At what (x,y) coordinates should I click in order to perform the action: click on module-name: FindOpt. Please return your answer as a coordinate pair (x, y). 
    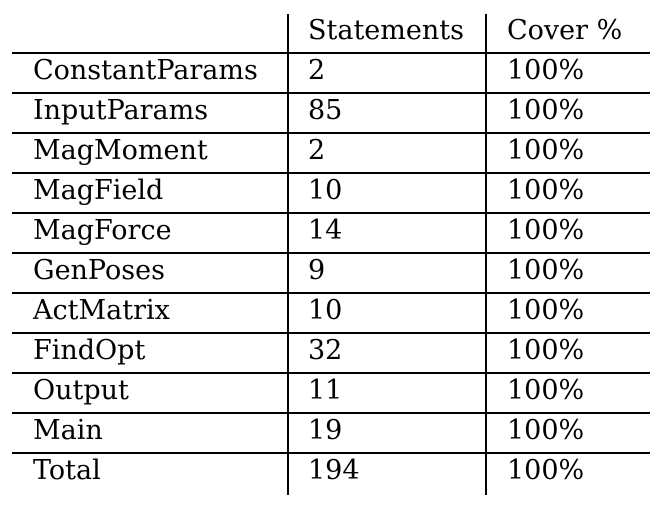
    Looking at the image, I should click on (89, 350).